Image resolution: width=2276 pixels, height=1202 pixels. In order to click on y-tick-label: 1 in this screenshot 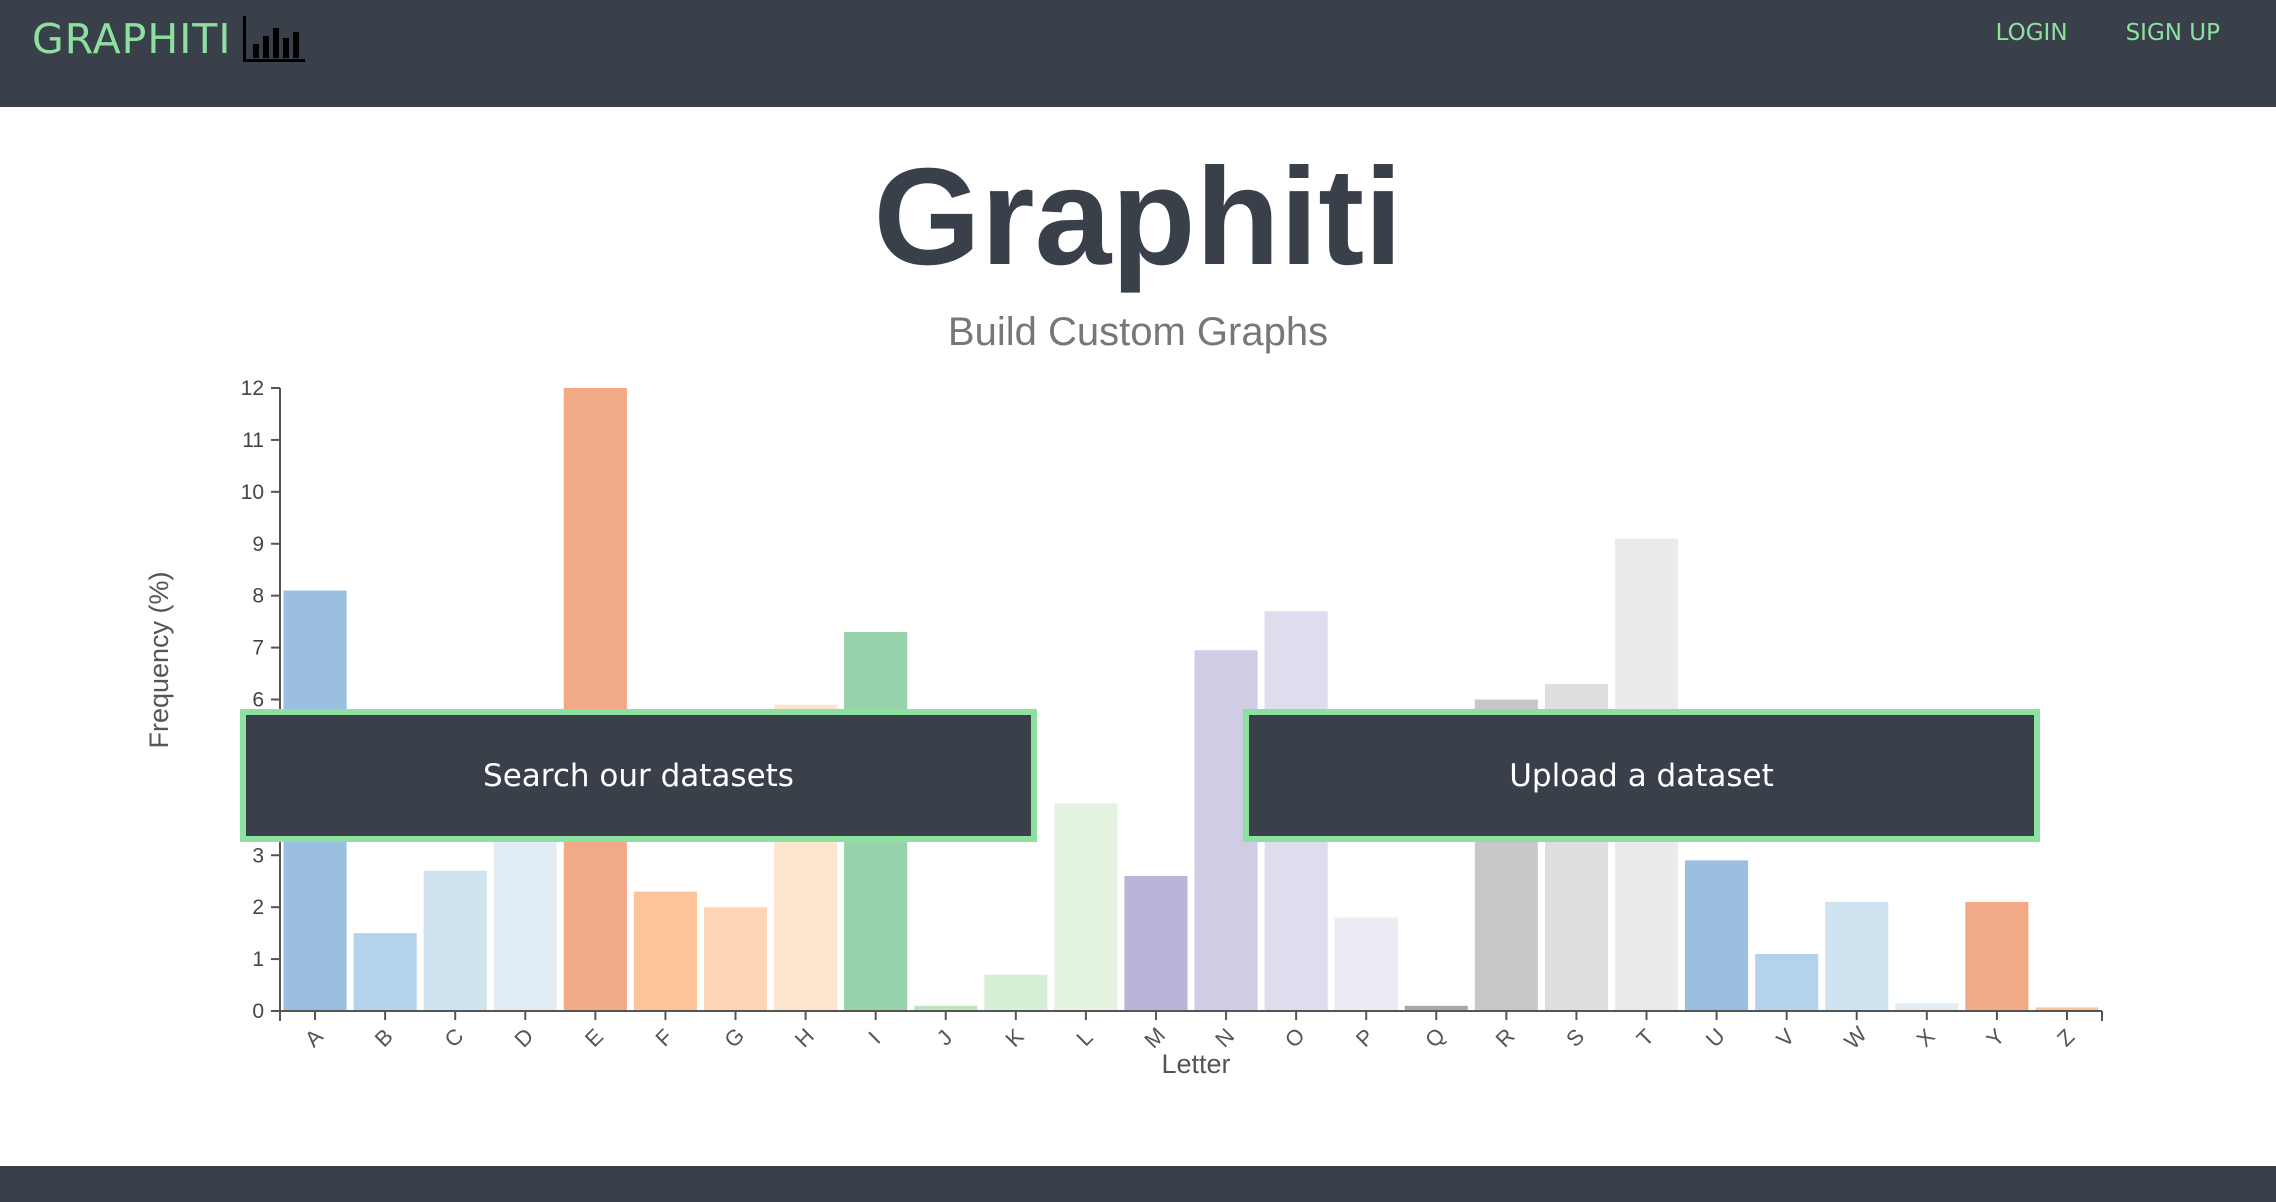, I will do `click(258, 959)`.